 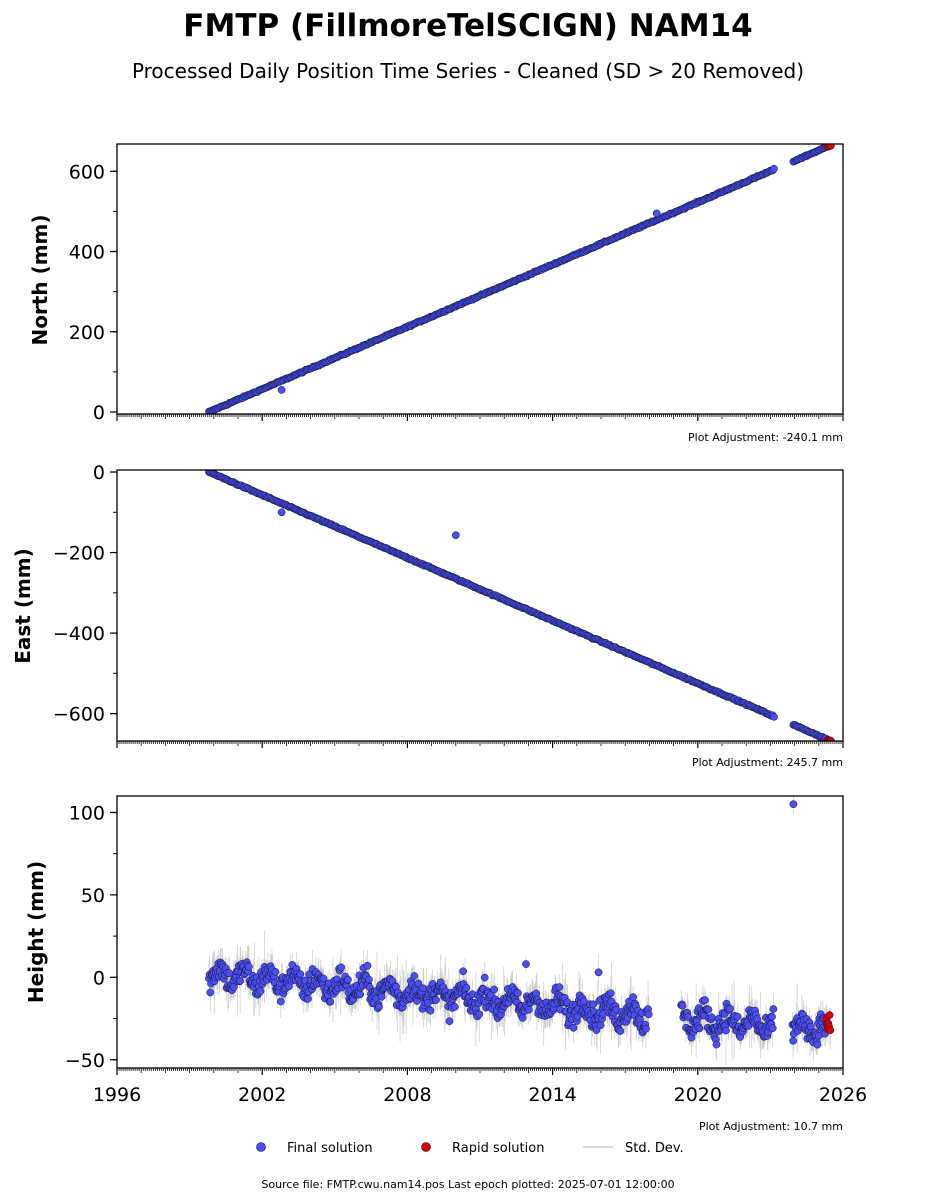 What do you see at coordinates (93, 896) in the screenshot?
I see `ytick-label: 50` at bounding box center [93, 896].